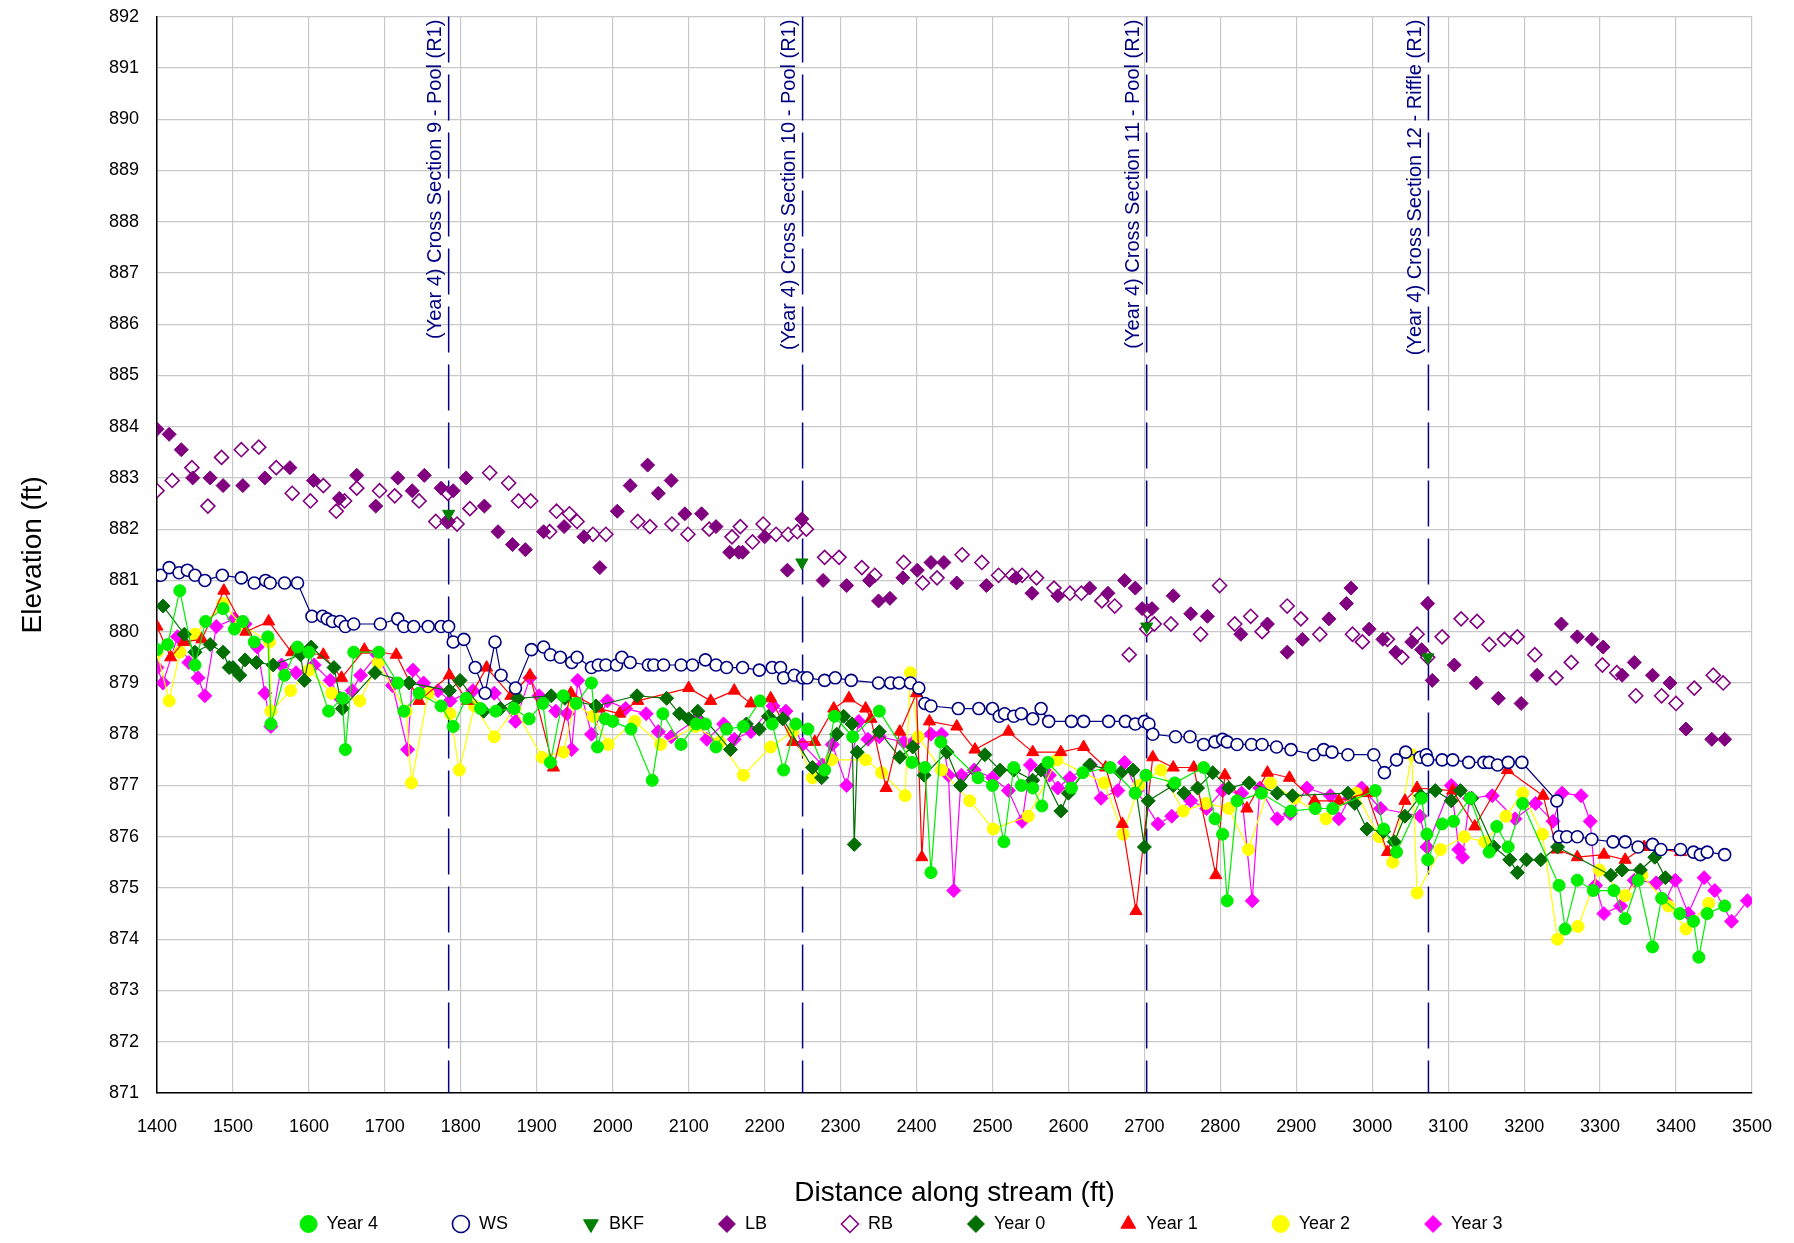 The image size is (1794, 1243). I want to click on legend-label: Year 4, so click(352, 1222).